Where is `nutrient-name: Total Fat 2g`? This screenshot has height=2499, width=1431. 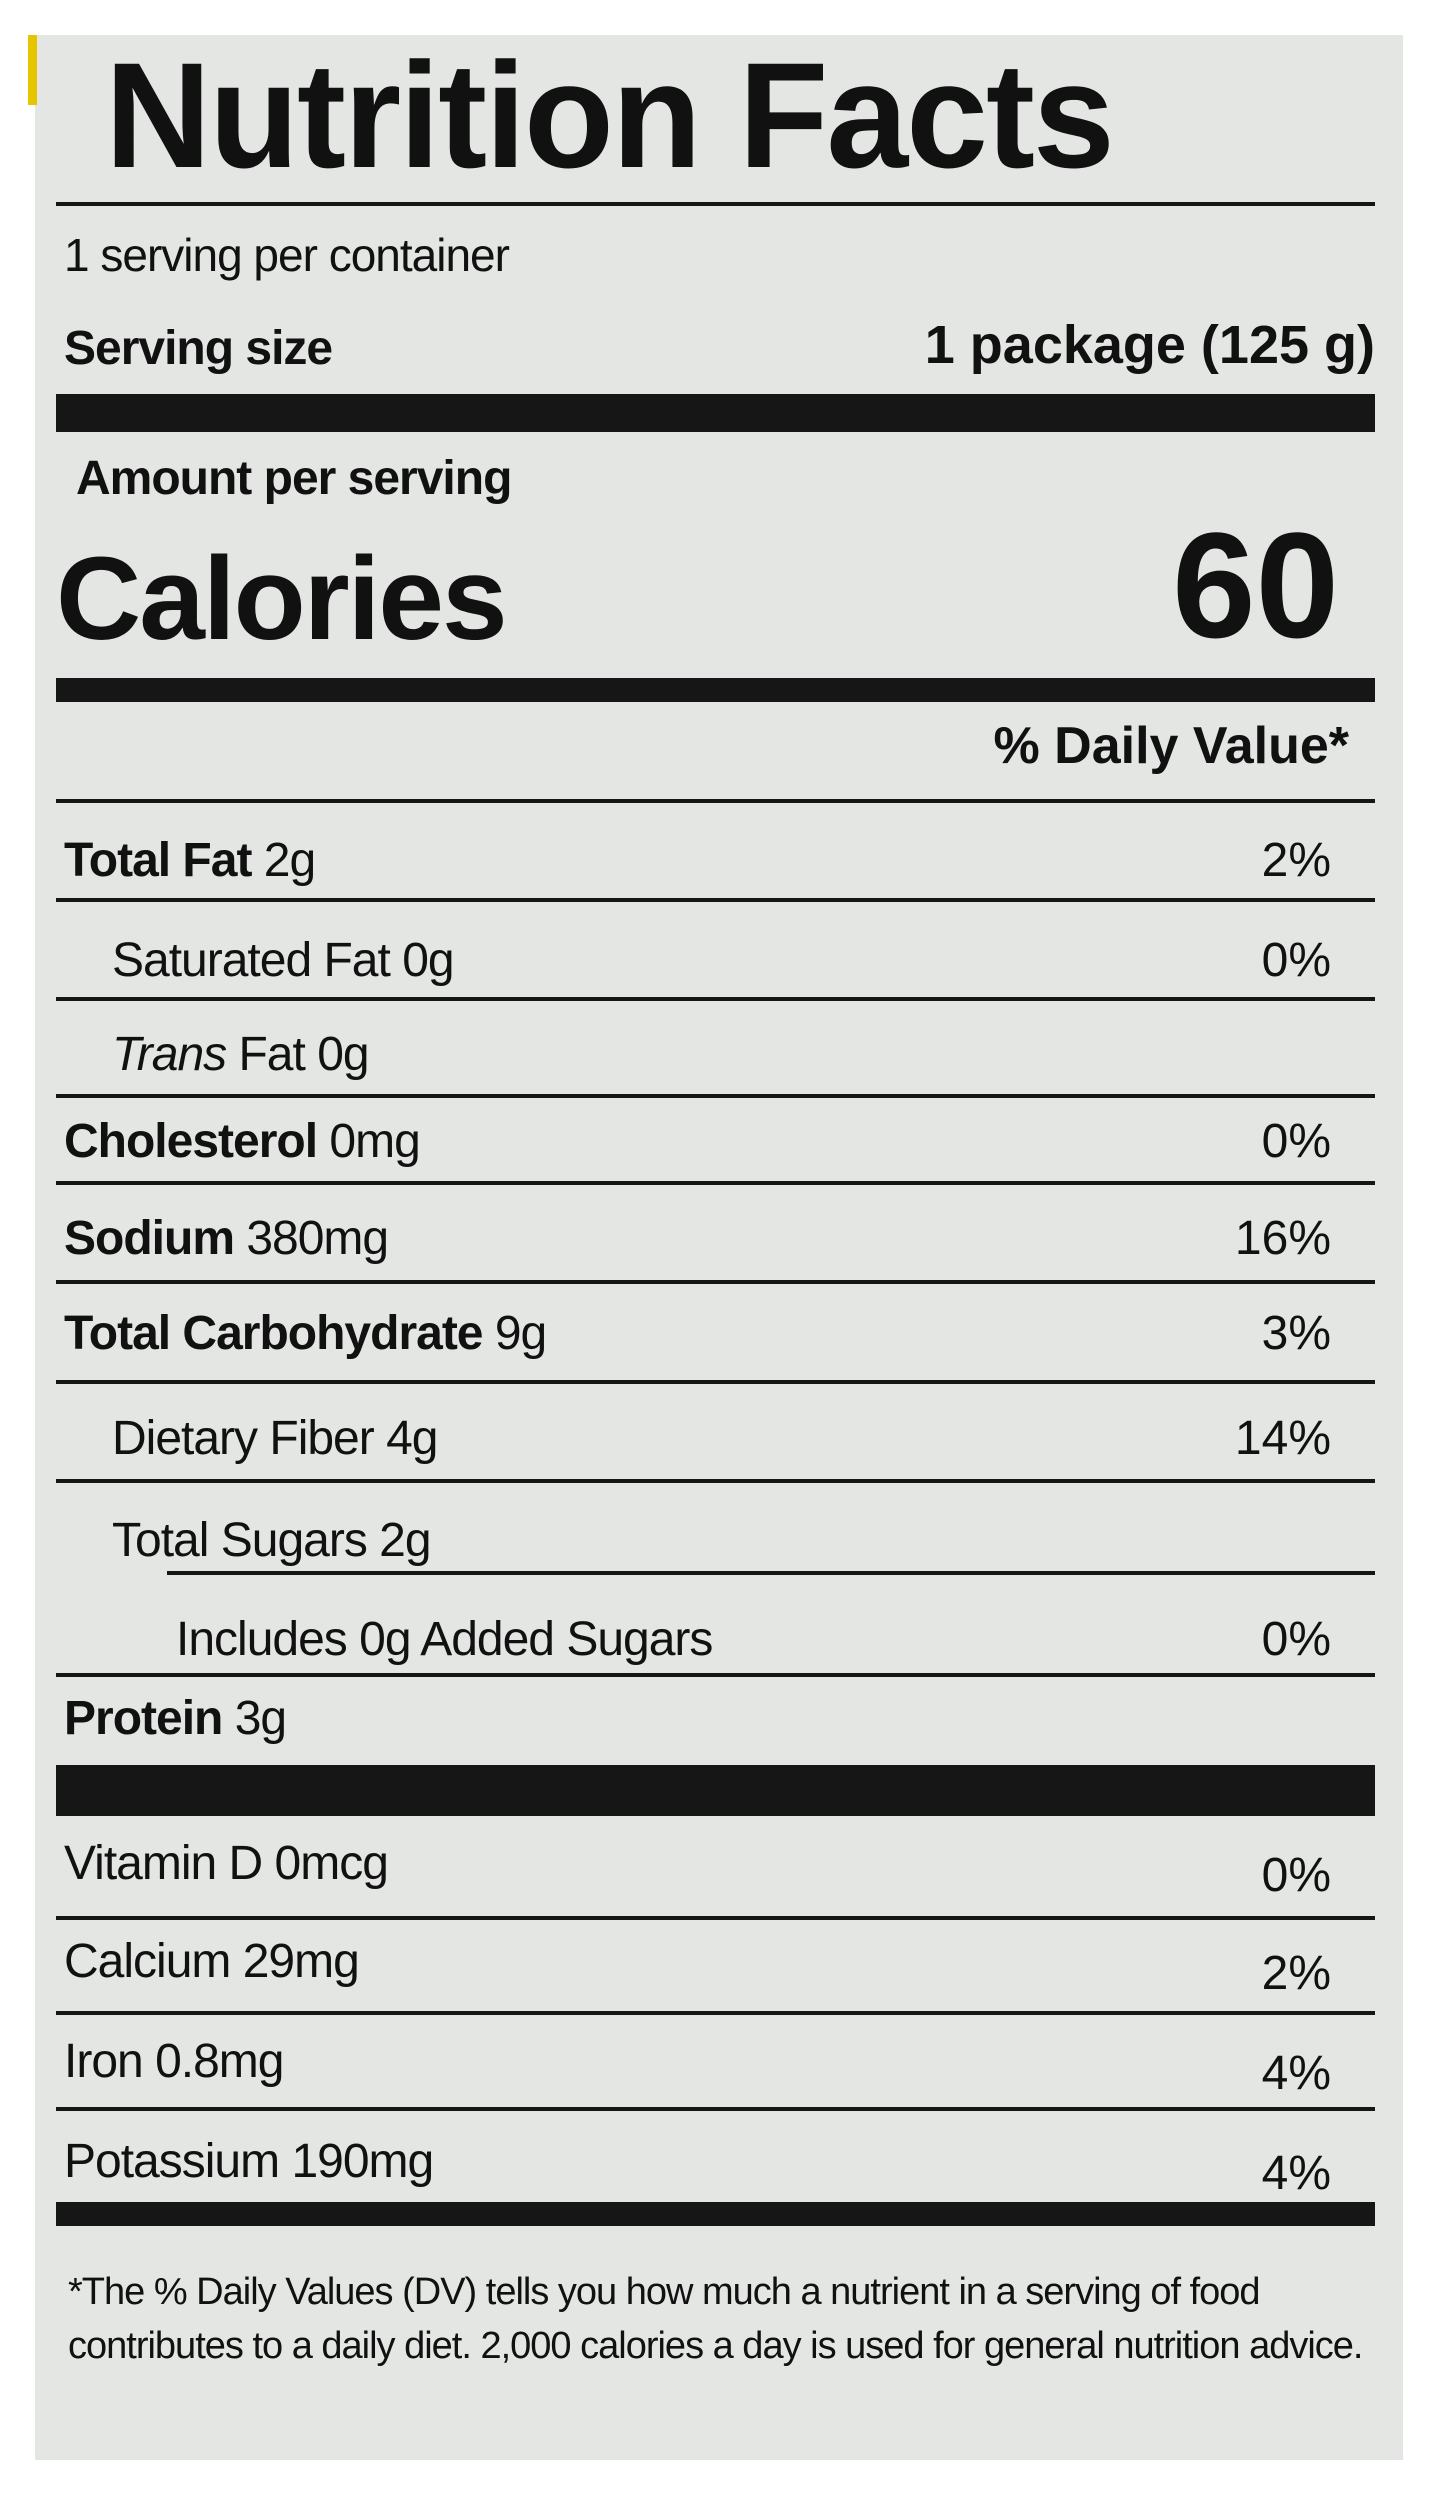 nutrient-name: Total Fat 2g is located at coordinates (190, 860).